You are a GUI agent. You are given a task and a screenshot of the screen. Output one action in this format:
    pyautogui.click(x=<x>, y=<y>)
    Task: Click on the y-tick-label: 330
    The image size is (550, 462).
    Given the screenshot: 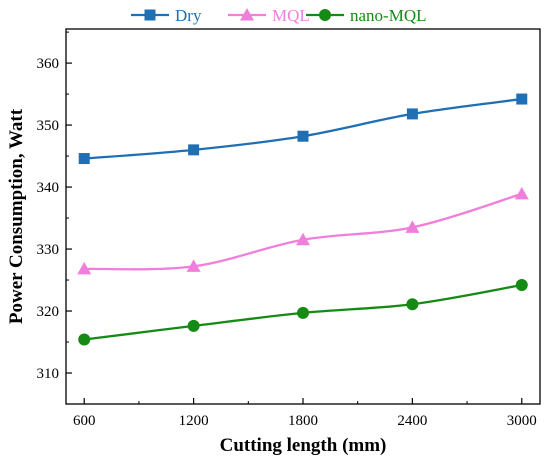 What is the action you would take?
    pyautogui.click(x=48, y=250)
    